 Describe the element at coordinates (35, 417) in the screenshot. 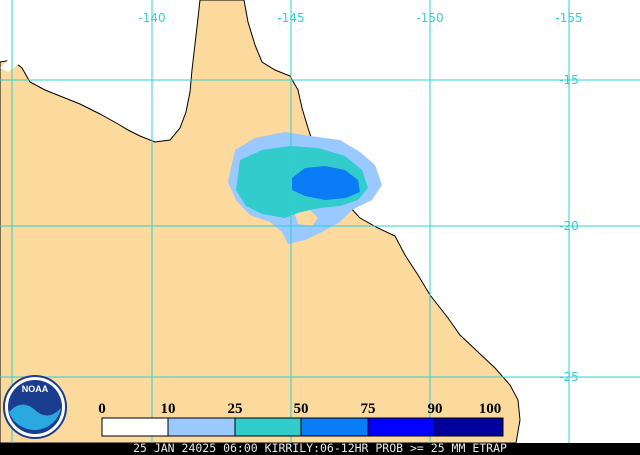

I see `logo-wave` at that location.